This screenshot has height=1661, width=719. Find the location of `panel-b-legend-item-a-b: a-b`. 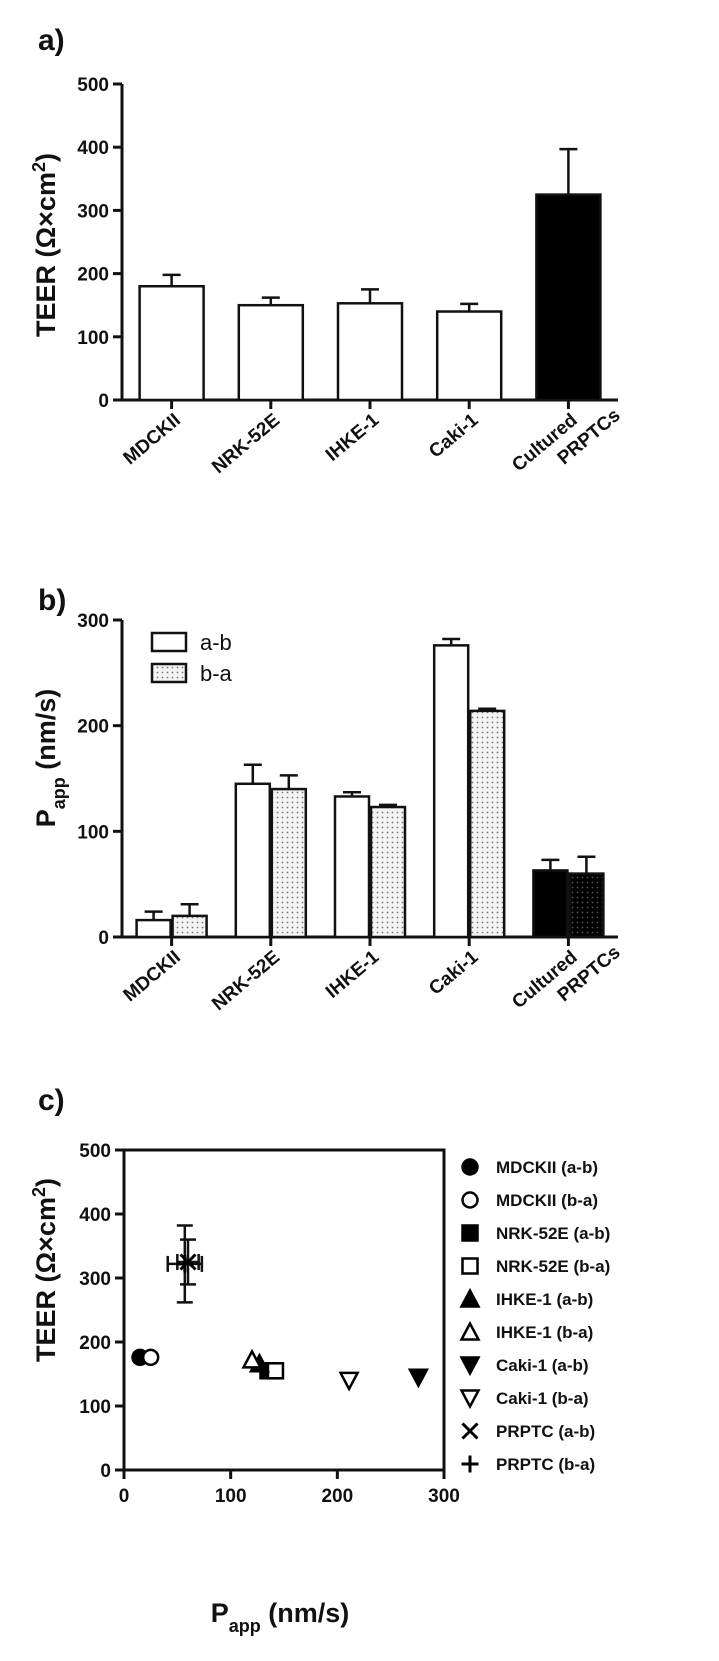

panel-b-legend-item-a-b: a-b is located at coordinates (191, 642).